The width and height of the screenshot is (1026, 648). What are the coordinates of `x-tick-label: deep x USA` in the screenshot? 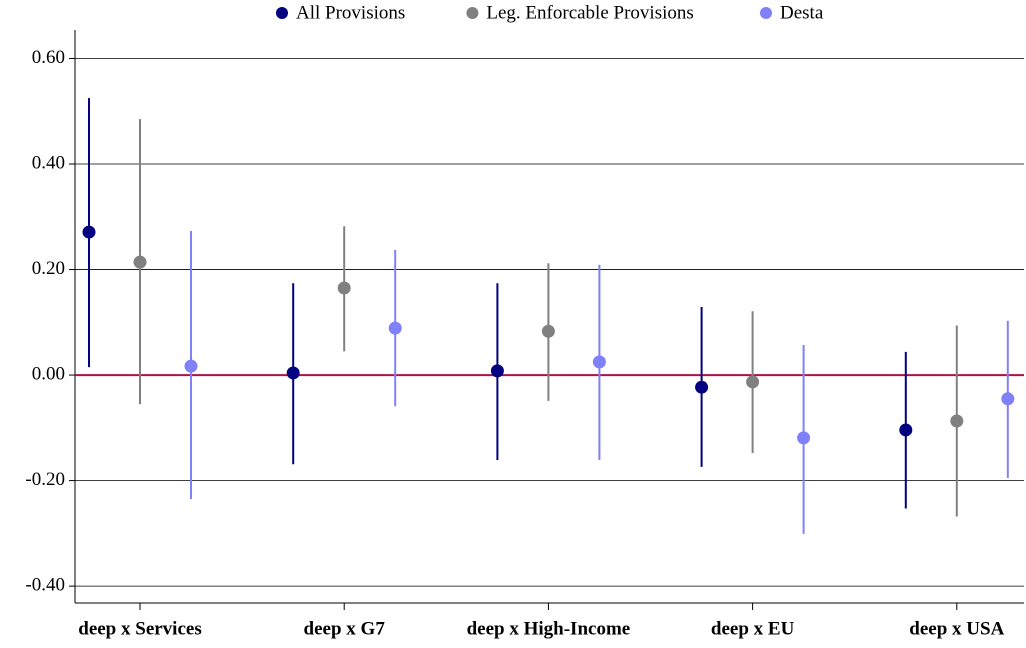 It's located at (956, 628).